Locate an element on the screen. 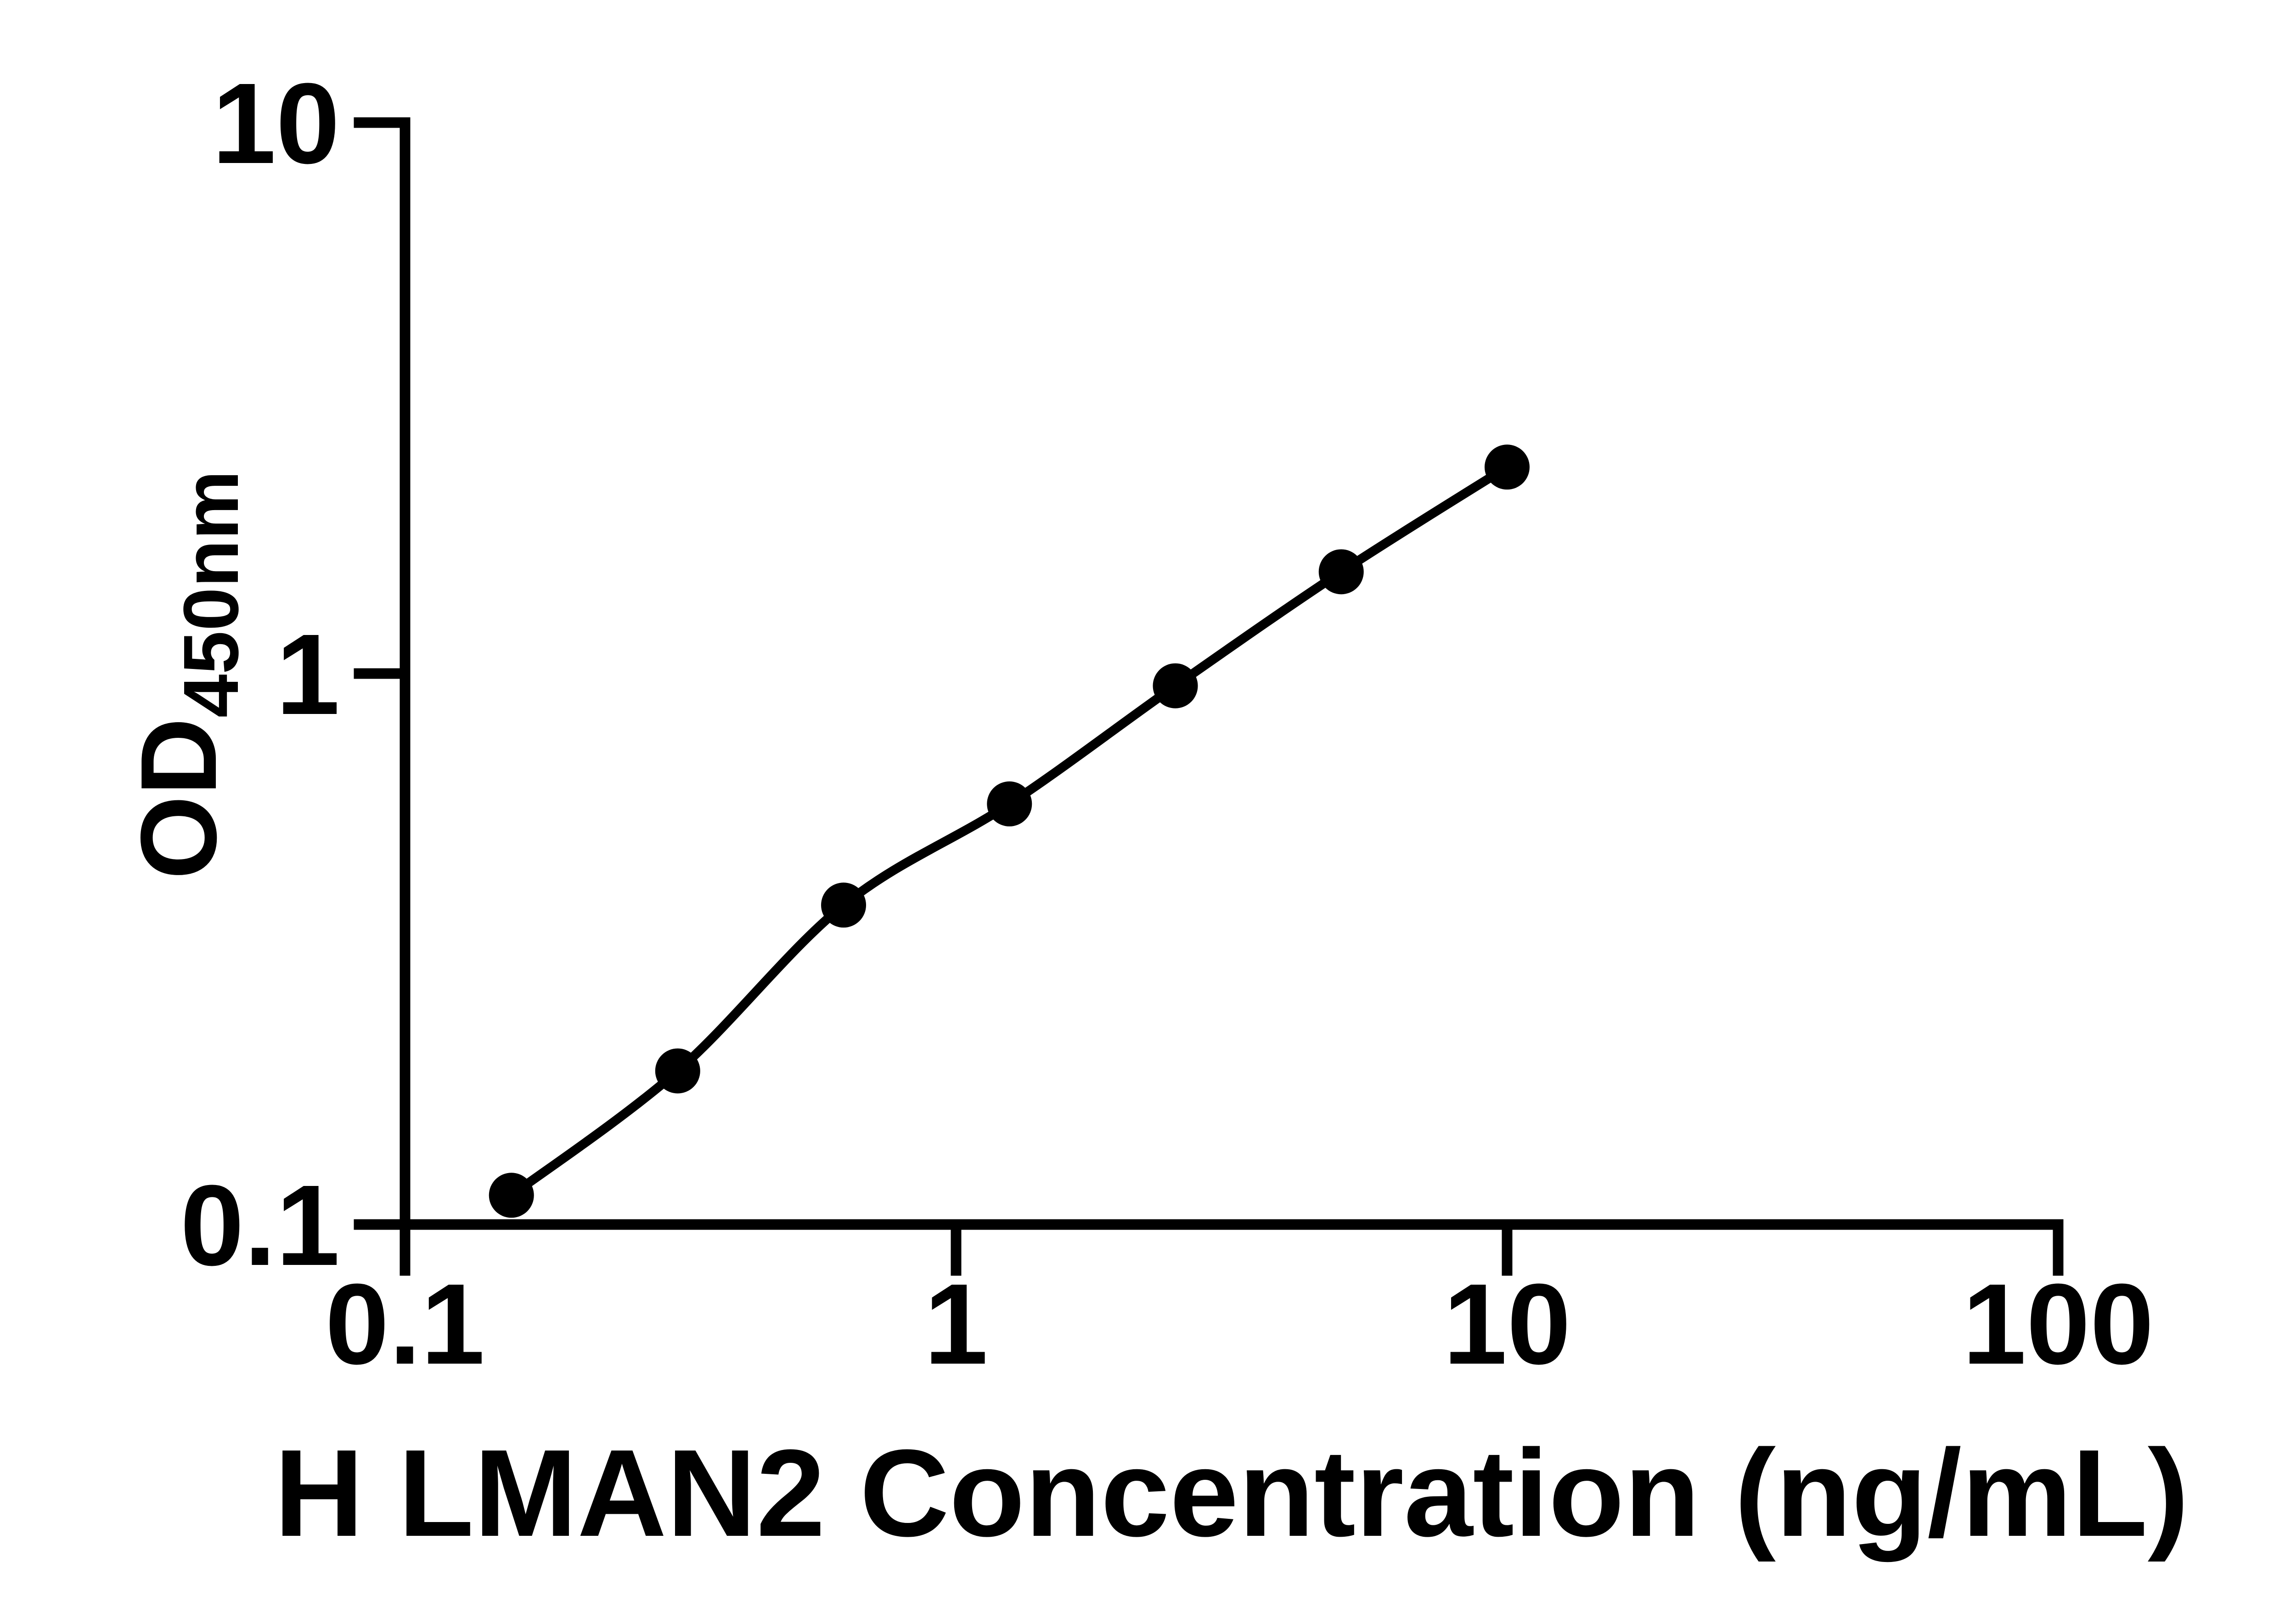 The height and width of the screenshot is (1618, 2296). x-tick-label: 1 is located at coordinates (956, 1324).